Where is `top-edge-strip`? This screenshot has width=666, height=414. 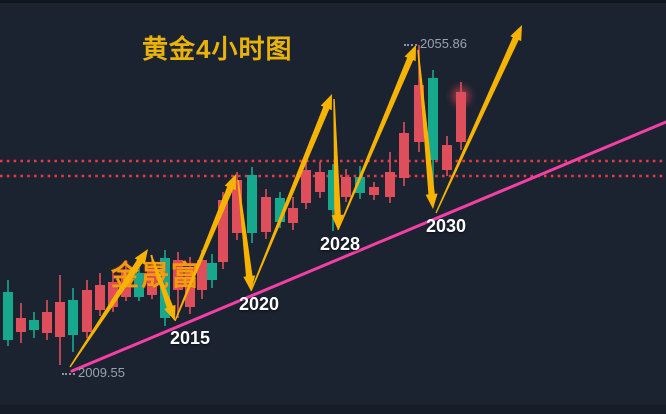
top-edge-strip is located at coordinates (333, 1).